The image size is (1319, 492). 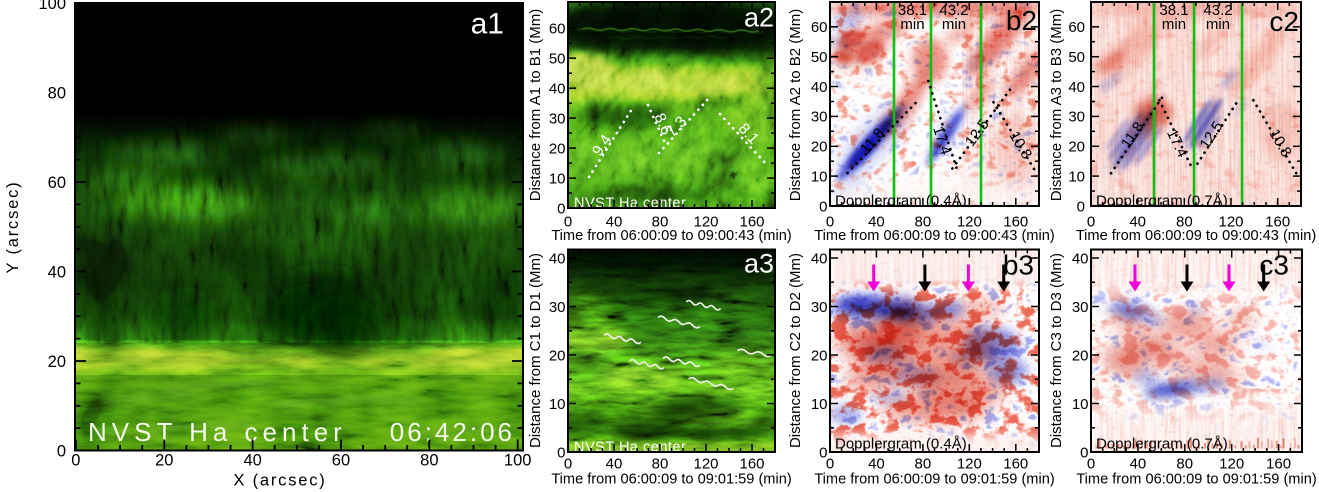 What do you see at coordinates (1284, 21) in the screenshot?
I see `svg-text: c2` at bounding box center [1284, 21].